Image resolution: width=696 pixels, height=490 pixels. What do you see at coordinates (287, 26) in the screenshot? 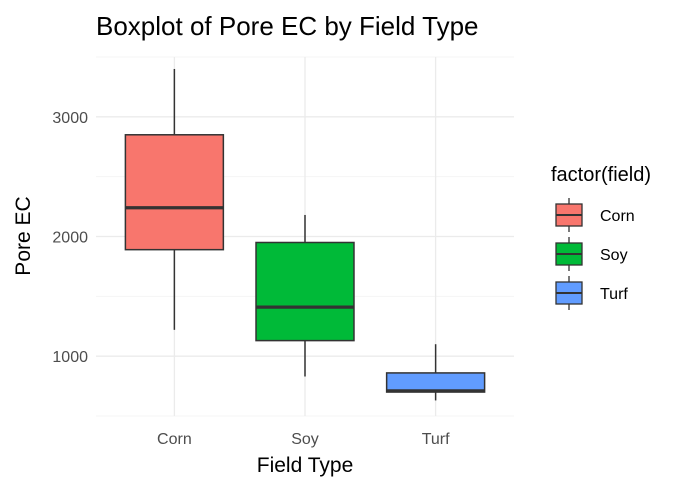
I see `chart-title: Boxplot of Pore EC by Field Type` at bounding box center [287, 26].